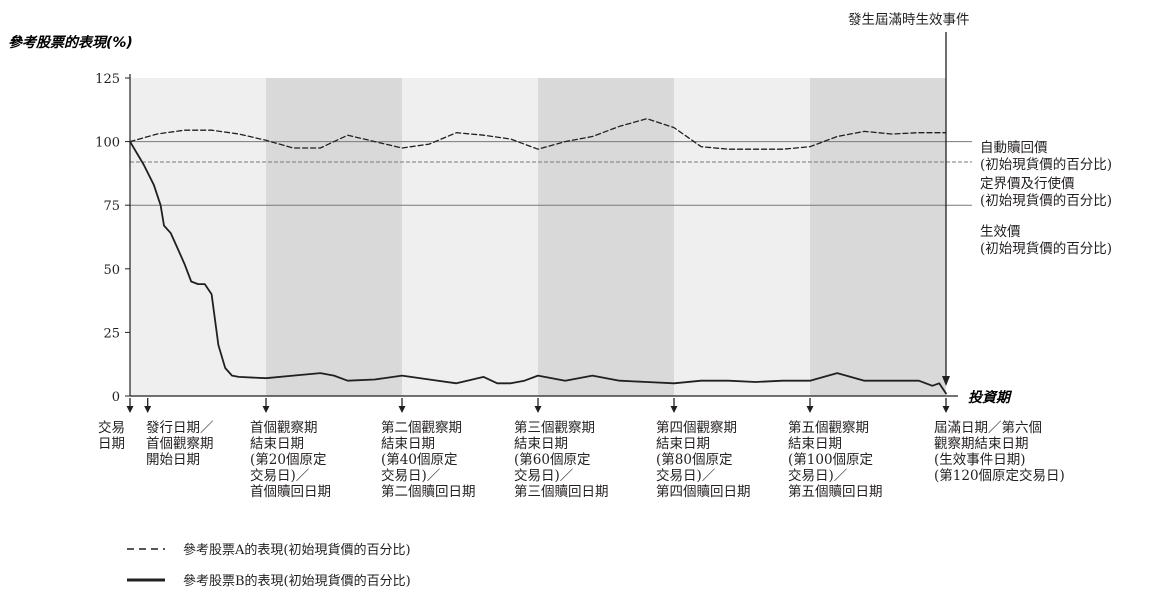 This screenshot has width=1172, height=597. What do you see at coordinates (946, 381) in the screenshot?
I see `annotation-arrowhead` at bounding box center [946, 381].